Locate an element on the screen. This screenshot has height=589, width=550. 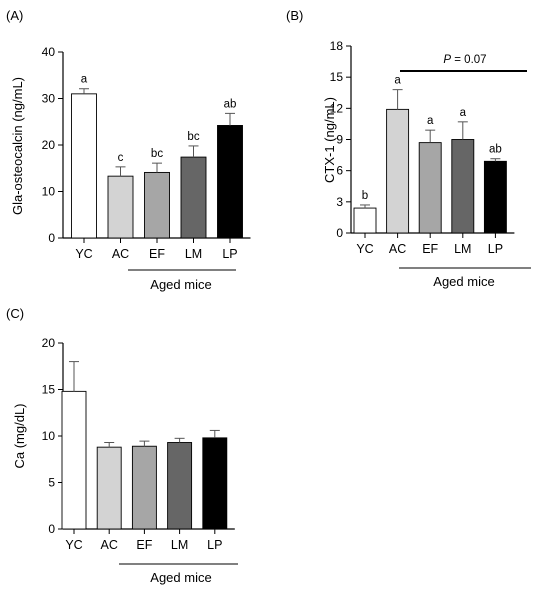
significance-letter-lm: bc is located at coordinates (193, 137).